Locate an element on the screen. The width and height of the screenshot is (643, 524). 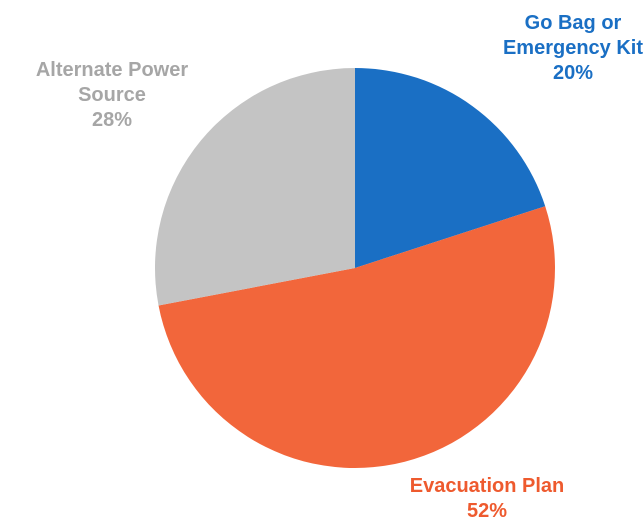
slice-percent-label: 52% is located at coordinates (487, 511).